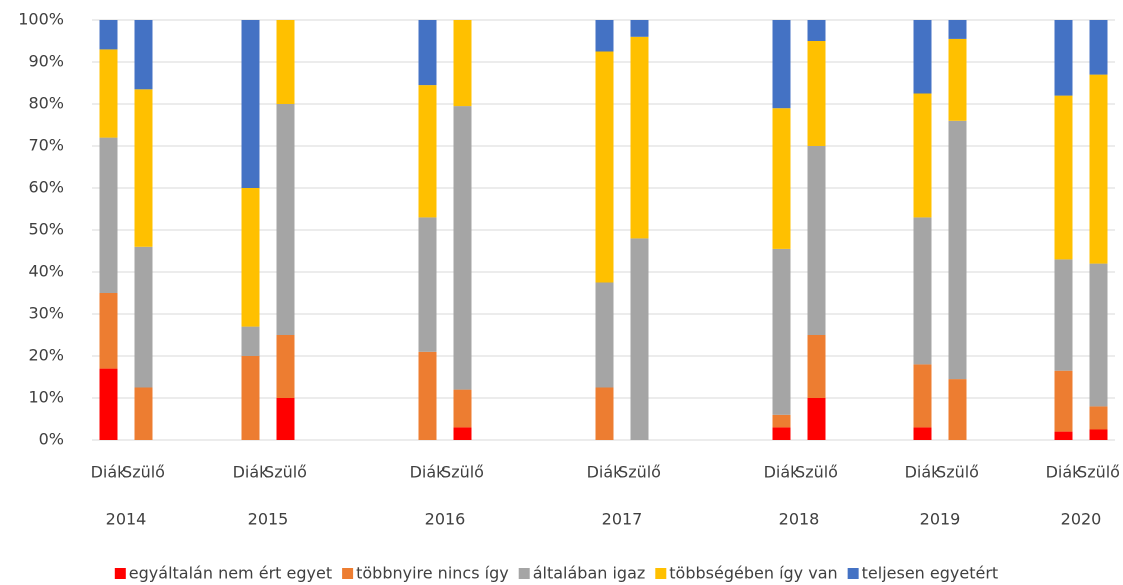 This screenshot has width=1123, height=585. Describe the element at coordinates (46, 187) in the screenshot. I see `y-tick-label: 60%` at that location.